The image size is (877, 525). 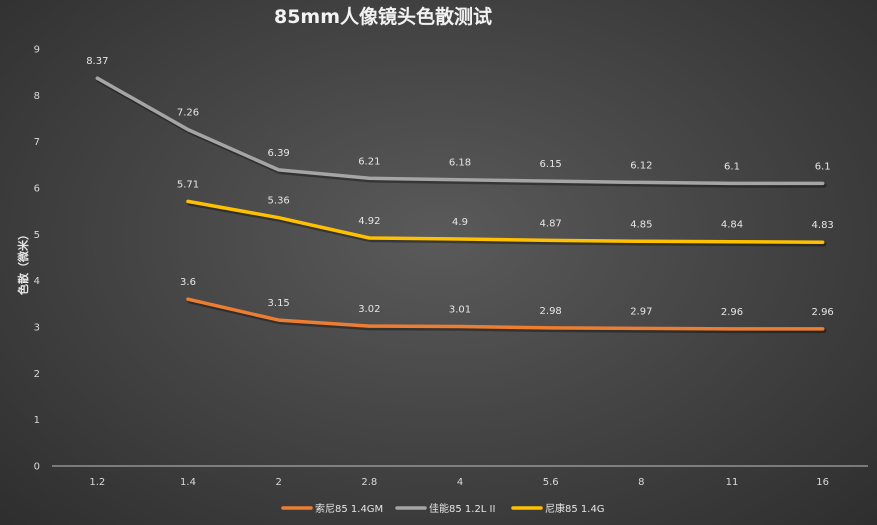 I want to click on x-tick-label: 2, so click(x=278, y=482).